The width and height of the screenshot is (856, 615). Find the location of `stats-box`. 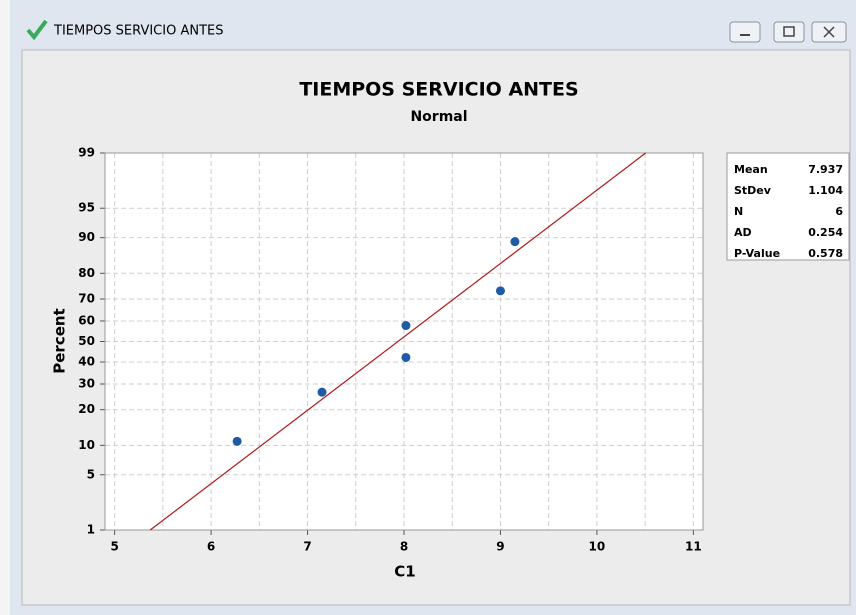

stats-box is located at coordinates (788, 206).